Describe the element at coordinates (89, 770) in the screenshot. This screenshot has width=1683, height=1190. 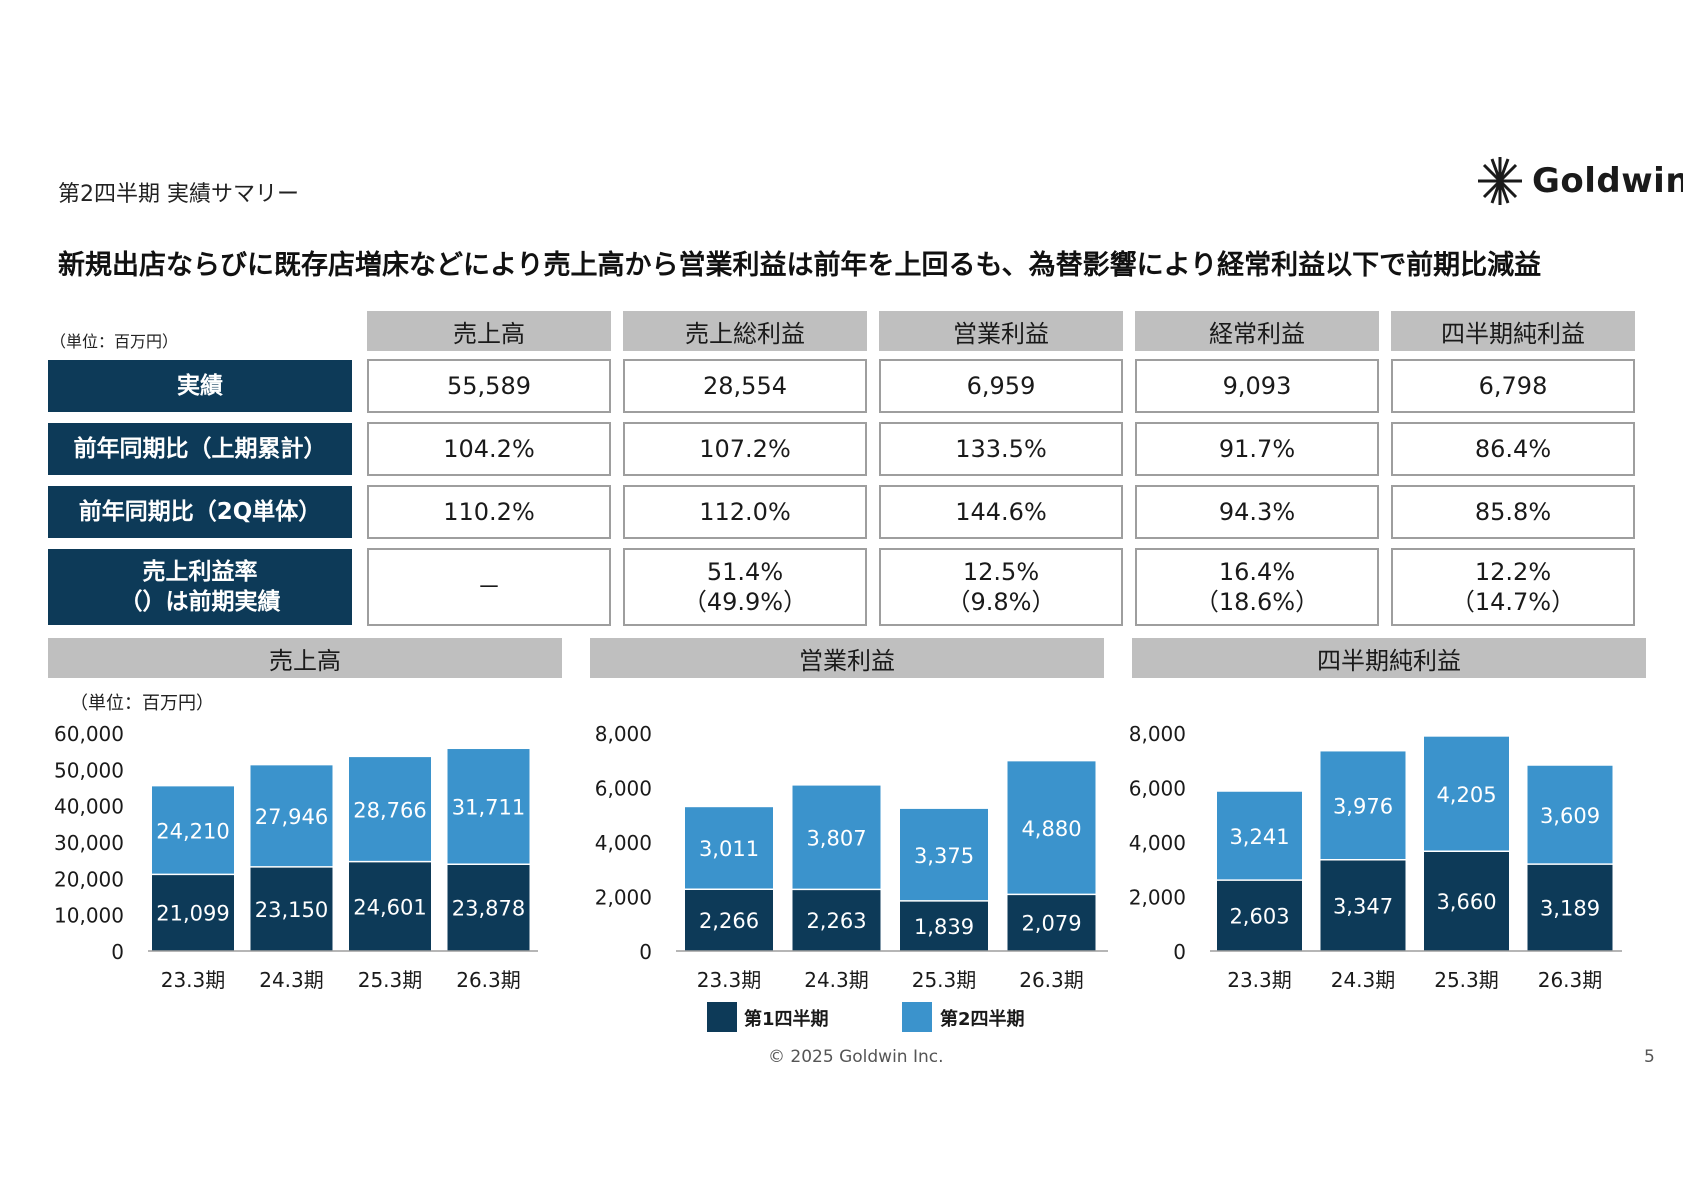
I see `y-tick-label: 50,000` at that location.